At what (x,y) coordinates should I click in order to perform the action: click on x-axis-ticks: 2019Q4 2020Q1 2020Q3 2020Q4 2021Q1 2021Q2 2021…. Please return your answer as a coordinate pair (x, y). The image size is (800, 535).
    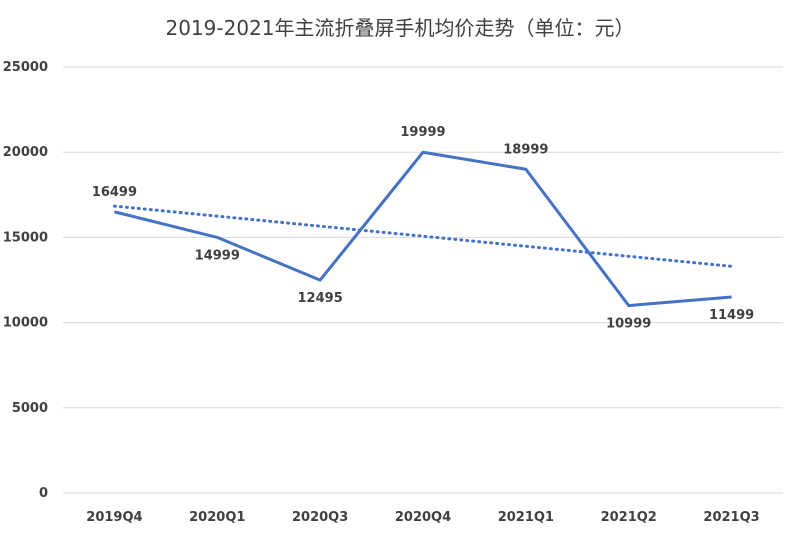
    Looking at the image, I should click on (422, 517).